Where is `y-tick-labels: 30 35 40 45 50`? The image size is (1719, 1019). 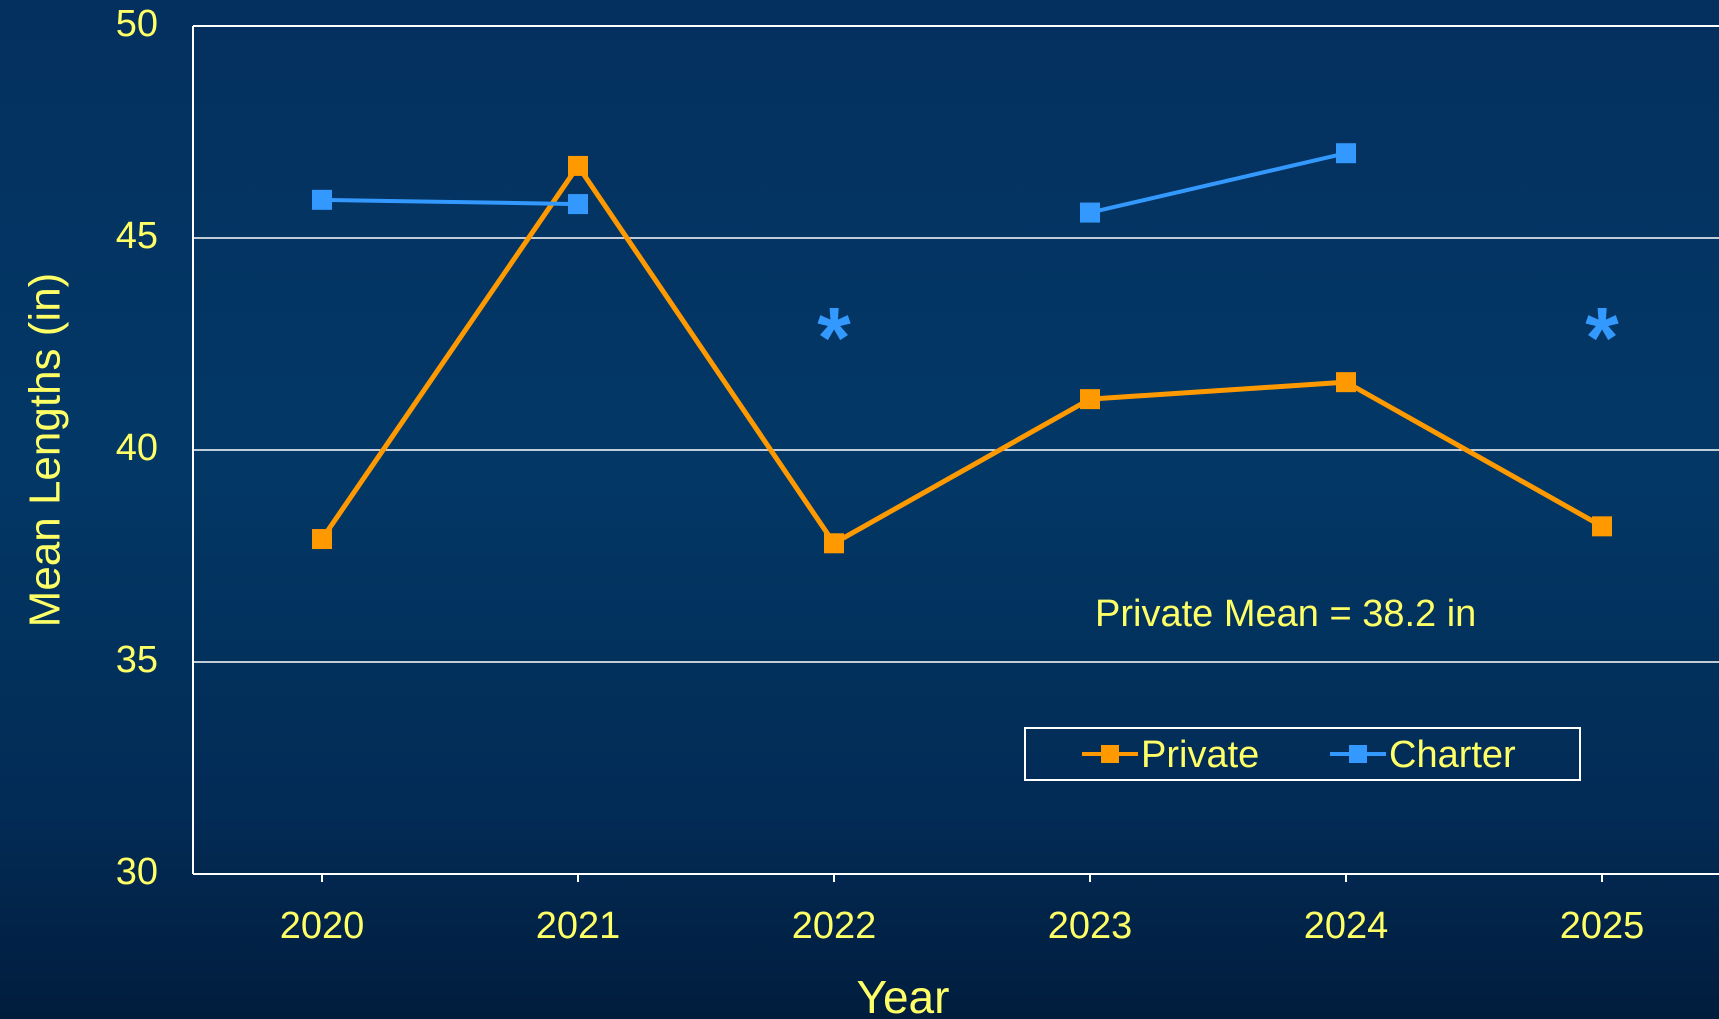
y-tick-labels: 30 35 40 45 50 is located at coordinates (137, 448).